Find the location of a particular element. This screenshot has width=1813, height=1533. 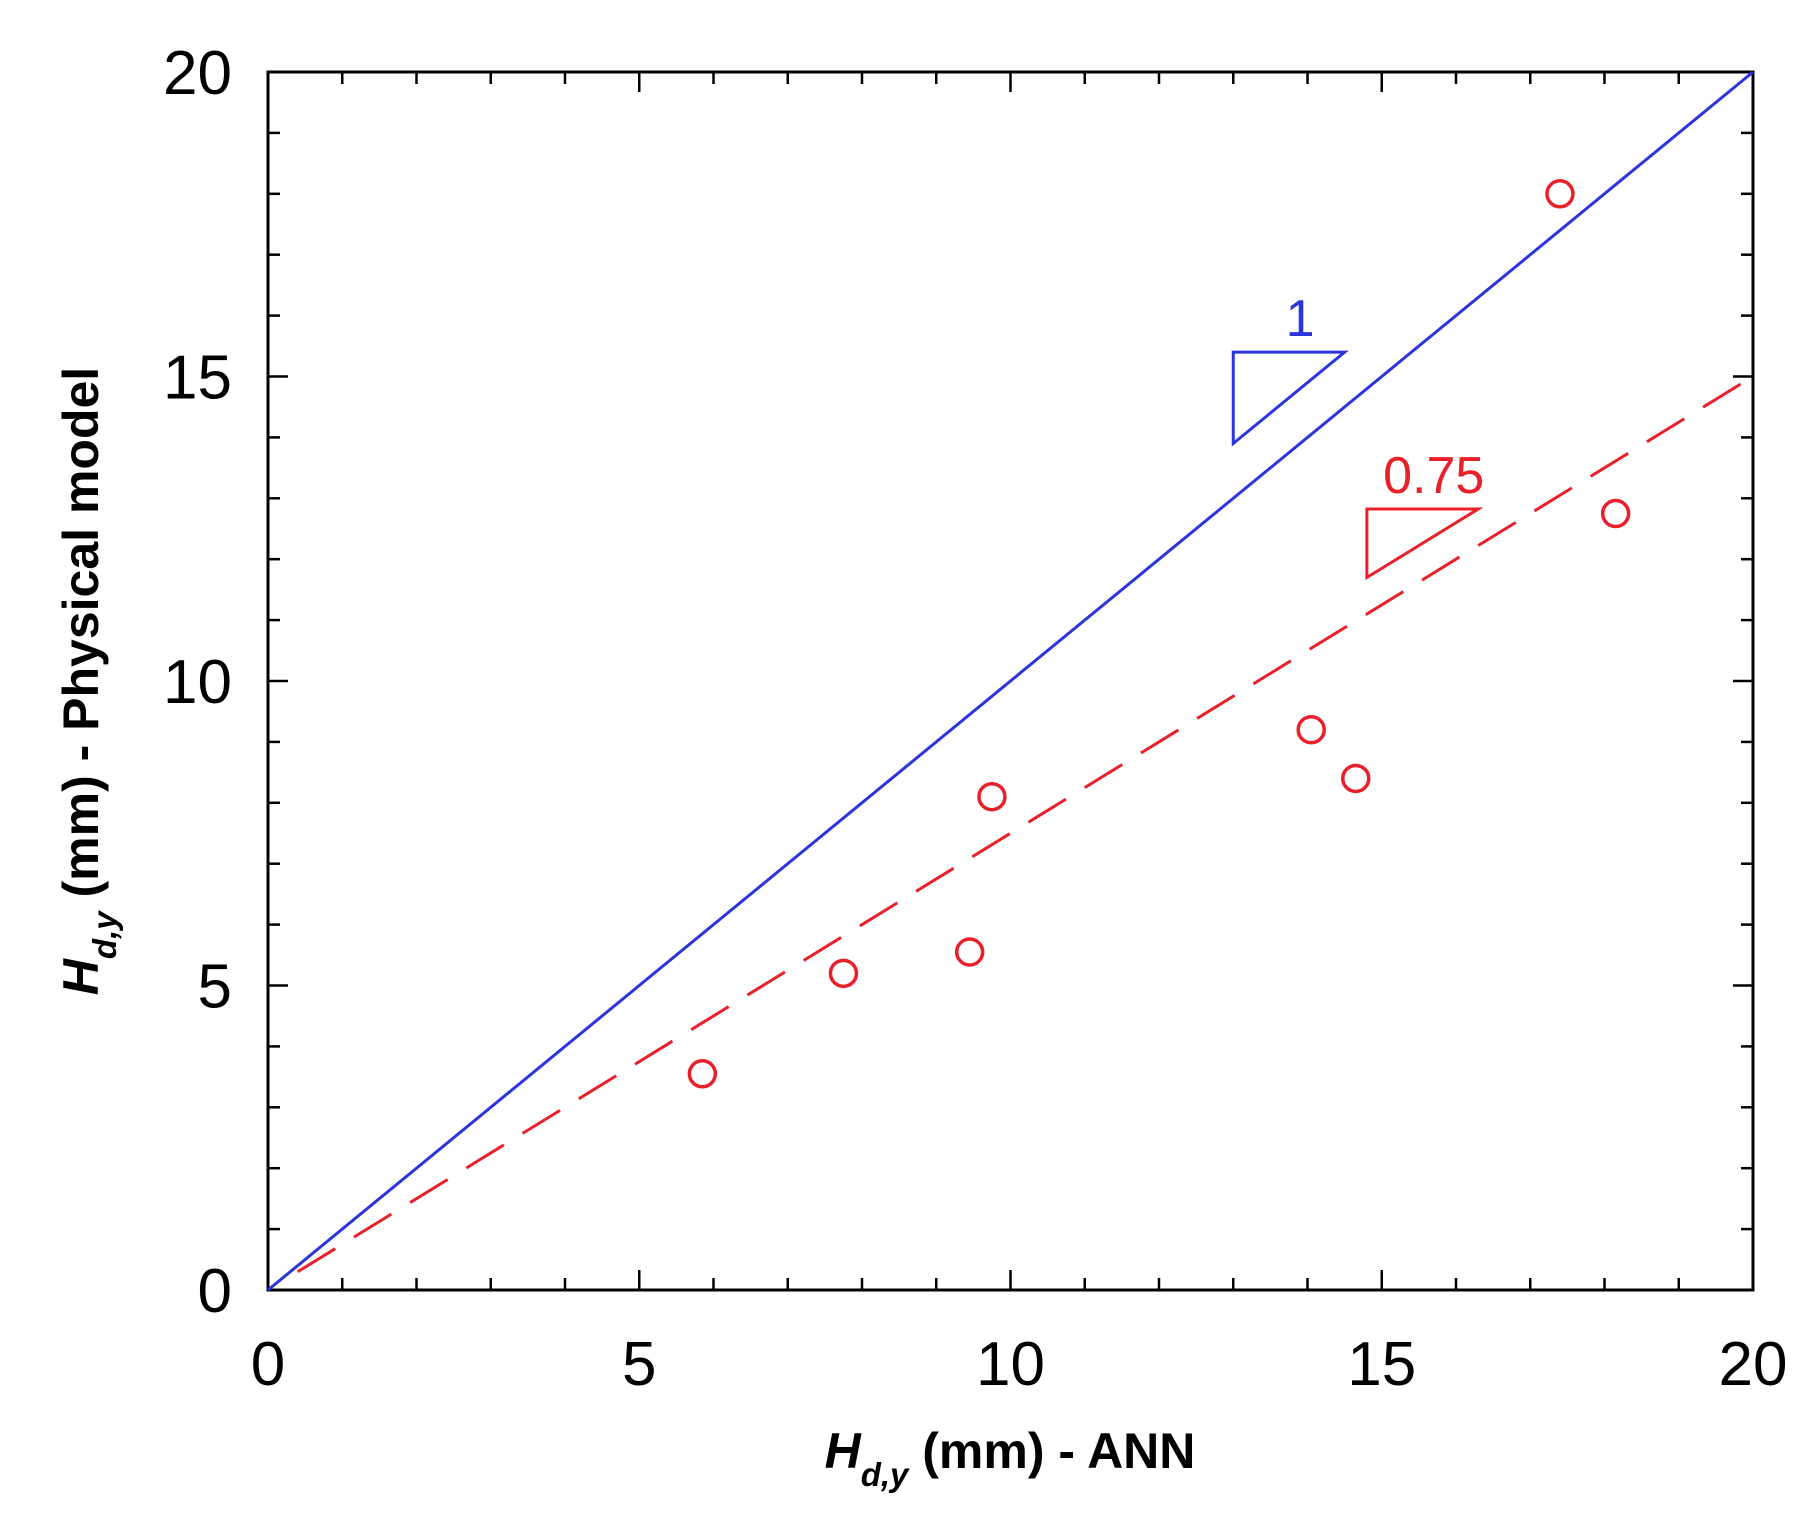

y-axis-label-text: (mm) - Physical model is located at coordinates (81, 639).